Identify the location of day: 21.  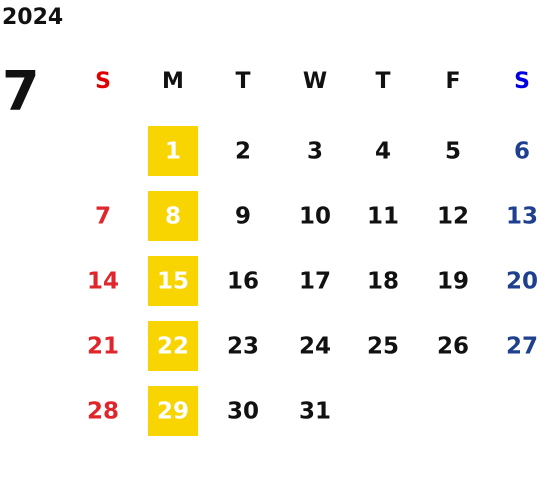
(103, 347).